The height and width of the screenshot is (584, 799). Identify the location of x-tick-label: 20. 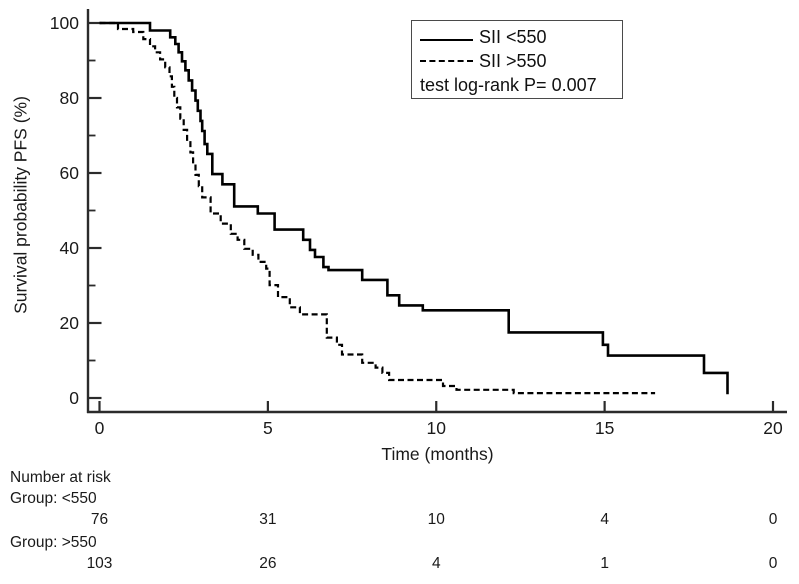
(773, 428).